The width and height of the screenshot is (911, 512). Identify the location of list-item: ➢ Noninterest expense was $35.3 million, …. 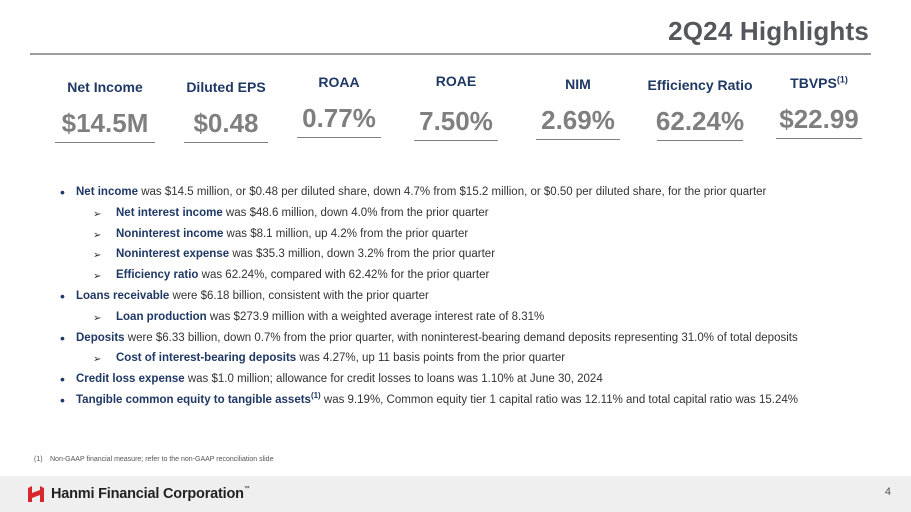
(294, 255).